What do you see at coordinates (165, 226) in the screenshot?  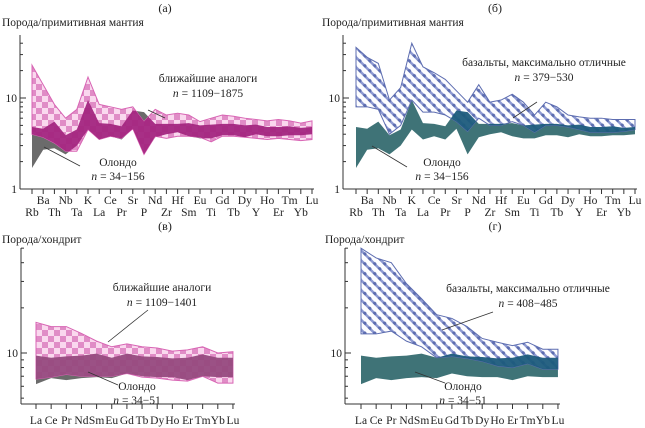 I see `panel-label: (в)` at bounding box center [165, 226].